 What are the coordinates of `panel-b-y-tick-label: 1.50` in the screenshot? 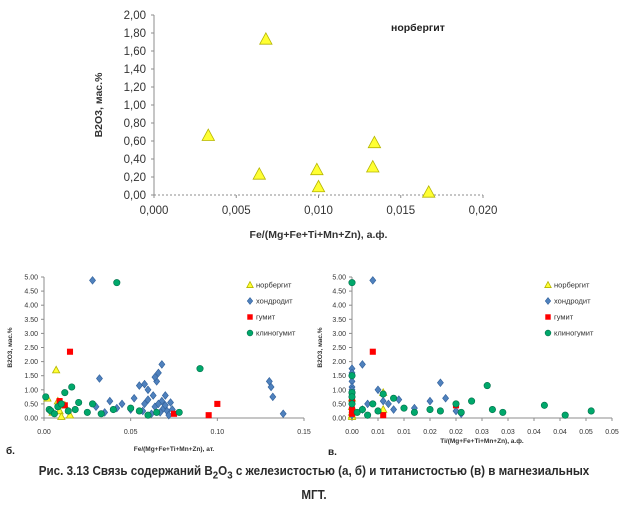 It's located at (31, 376).